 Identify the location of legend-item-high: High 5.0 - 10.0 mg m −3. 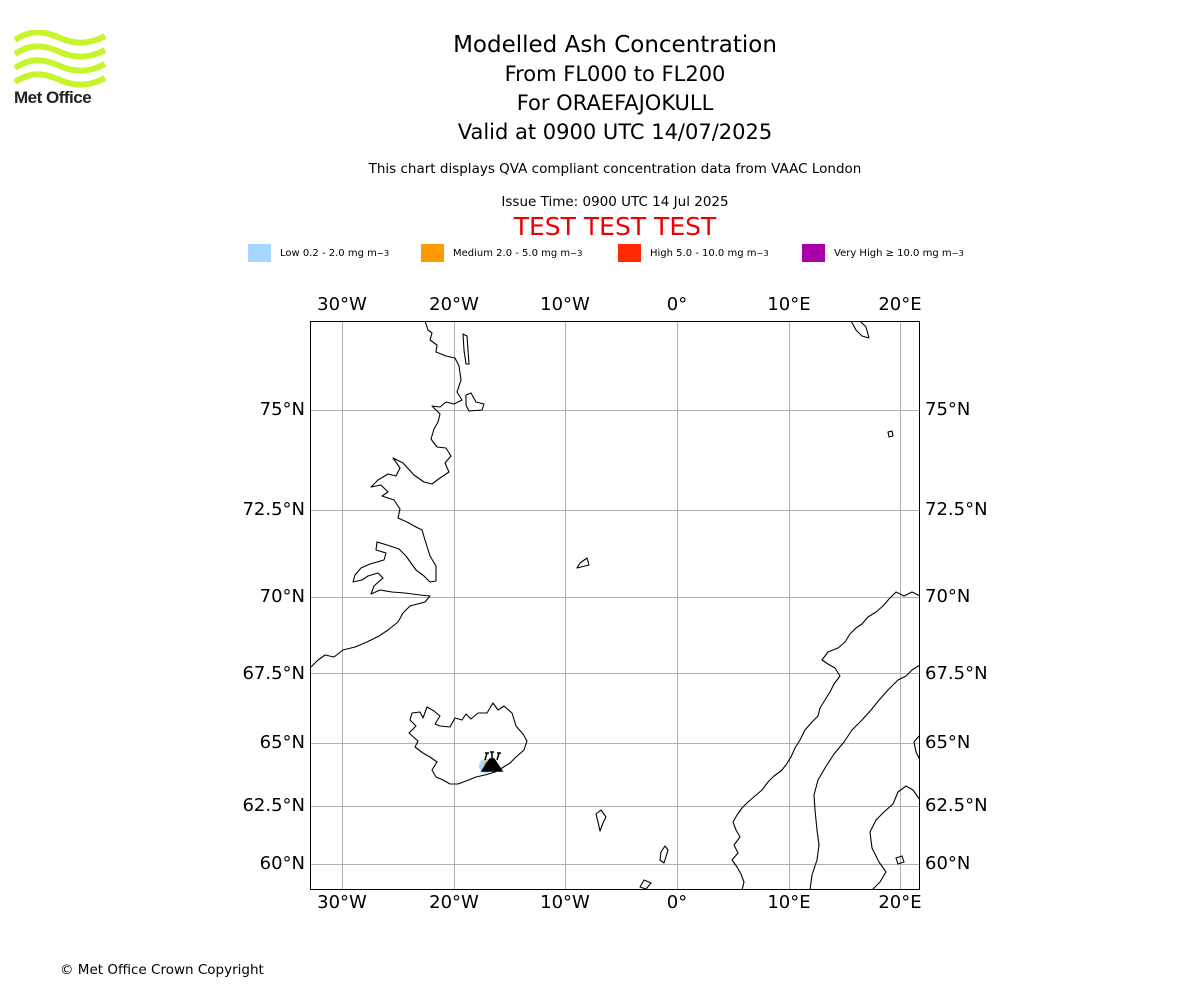
(693, 253).